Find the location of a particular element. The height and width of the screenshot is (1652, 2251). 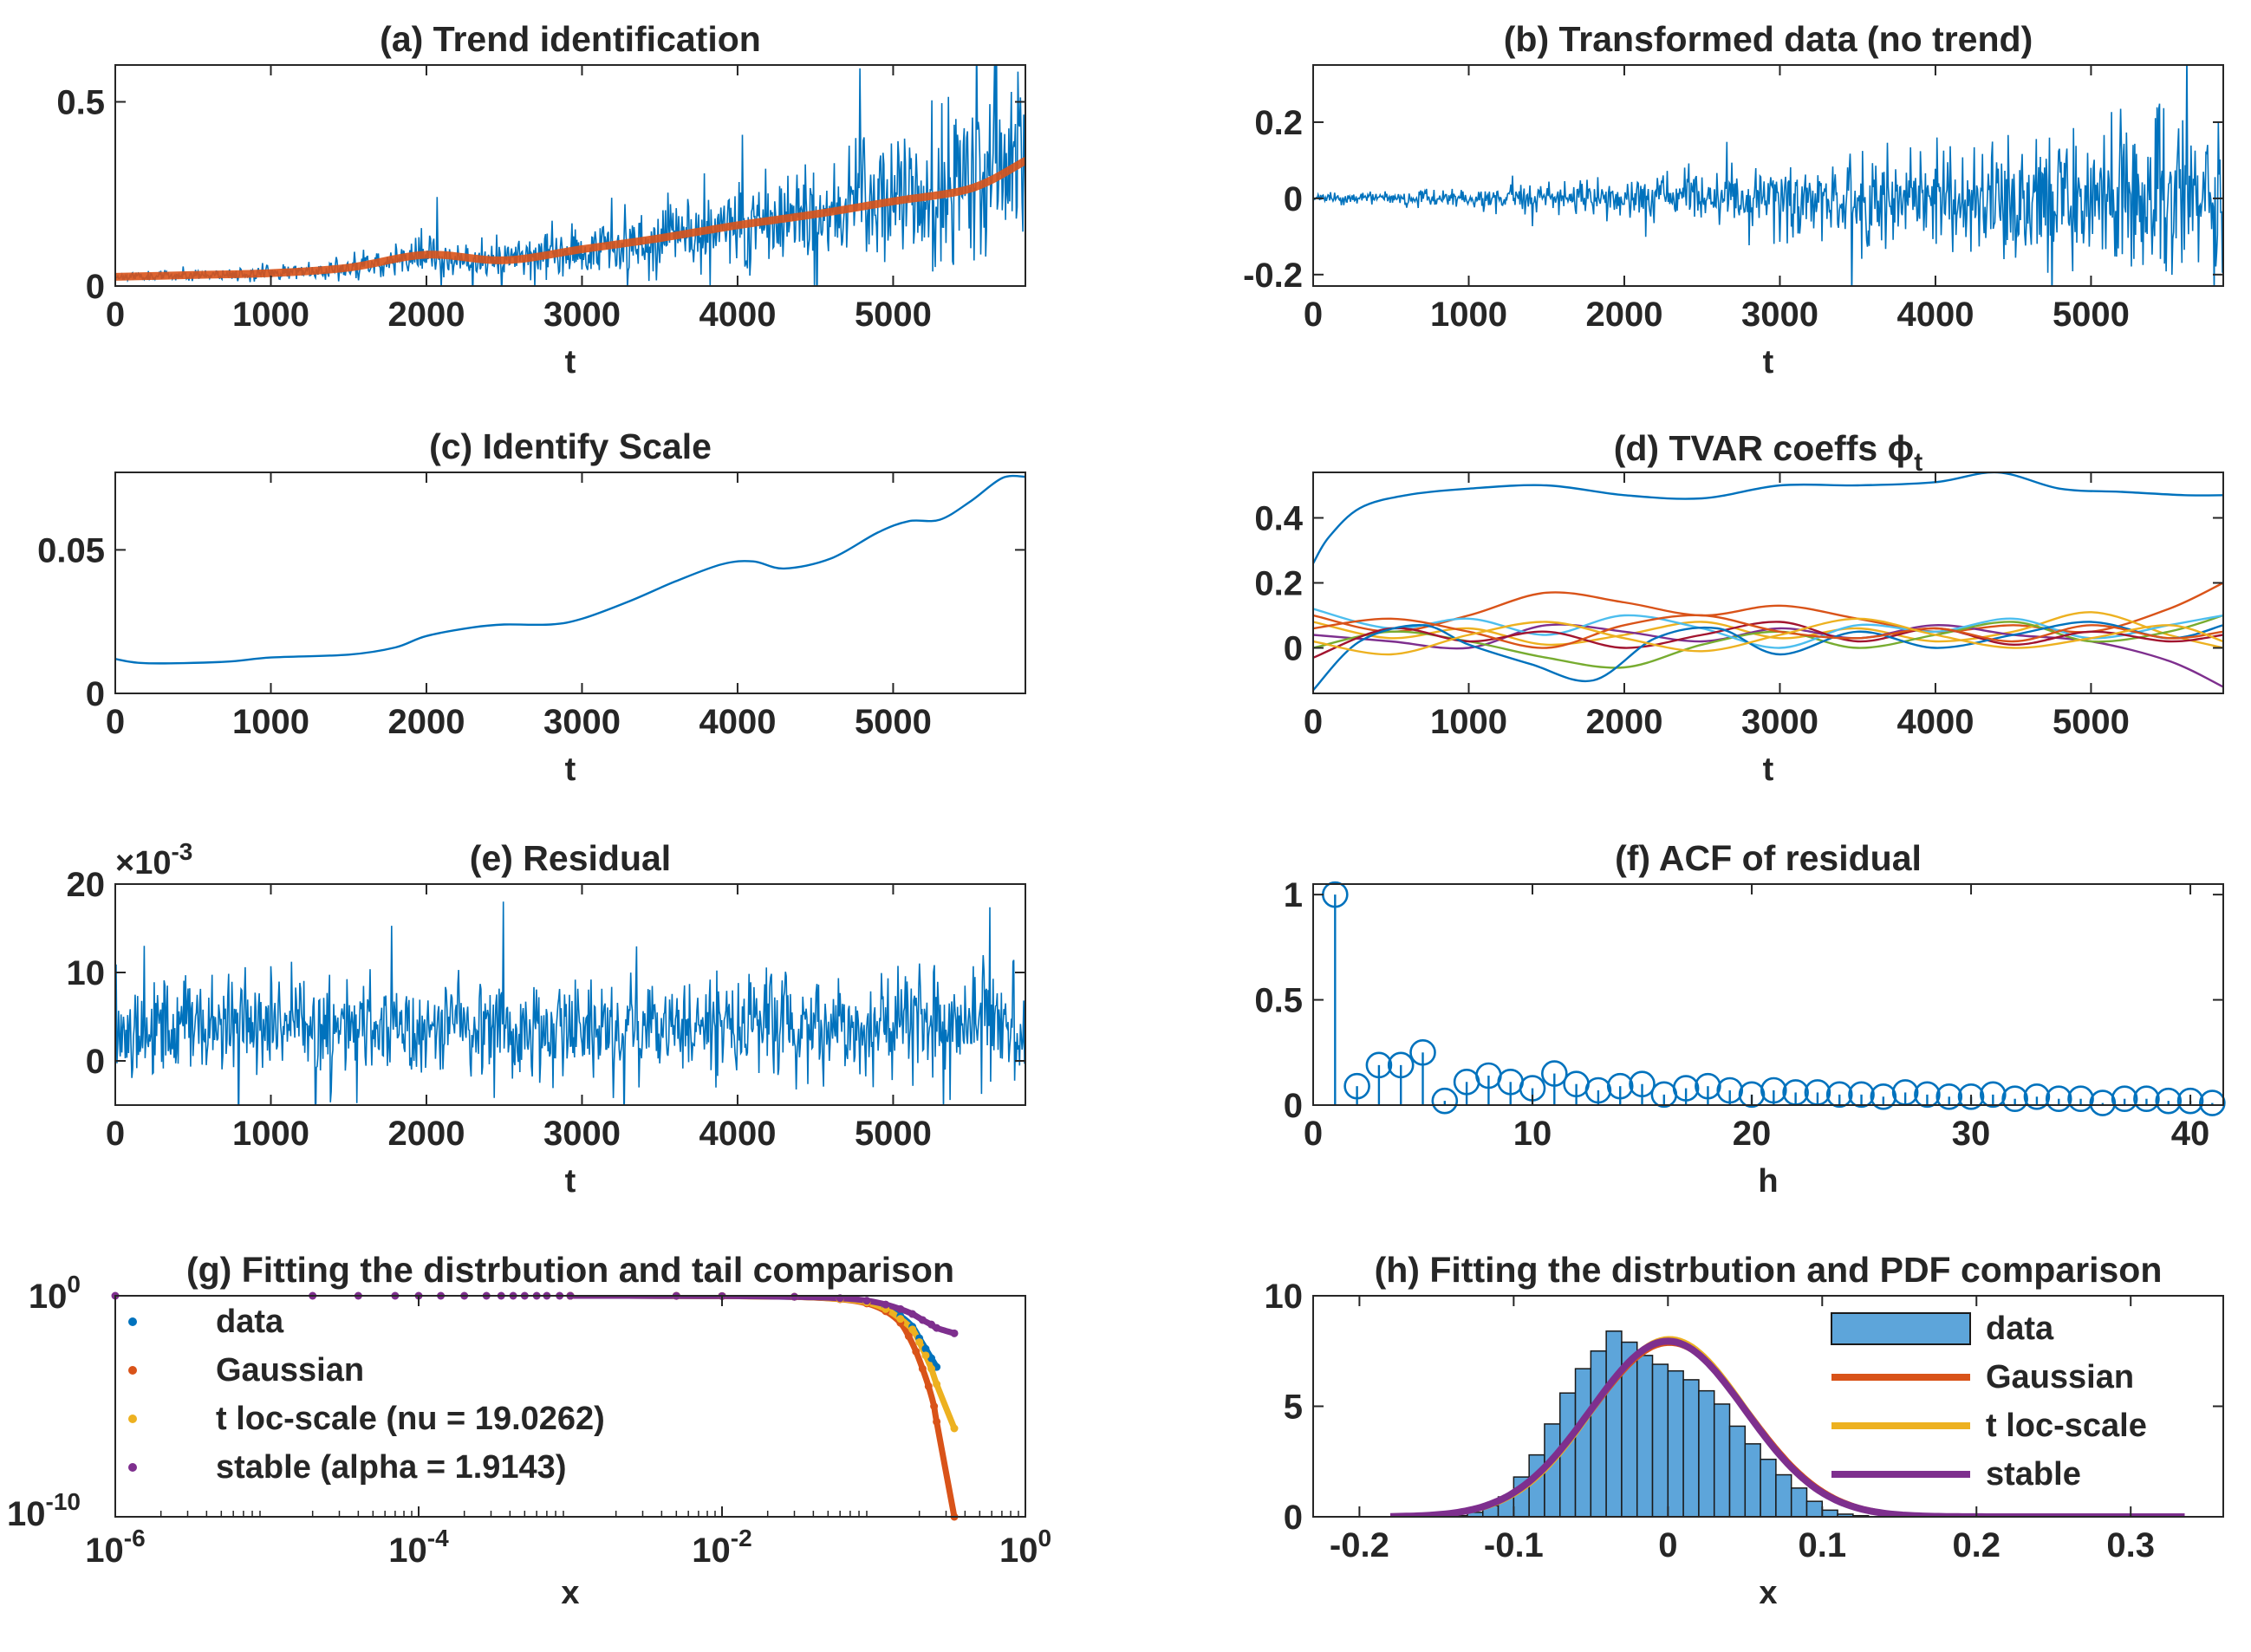

x-axis-label: t is located at coordinates (1768, 769).